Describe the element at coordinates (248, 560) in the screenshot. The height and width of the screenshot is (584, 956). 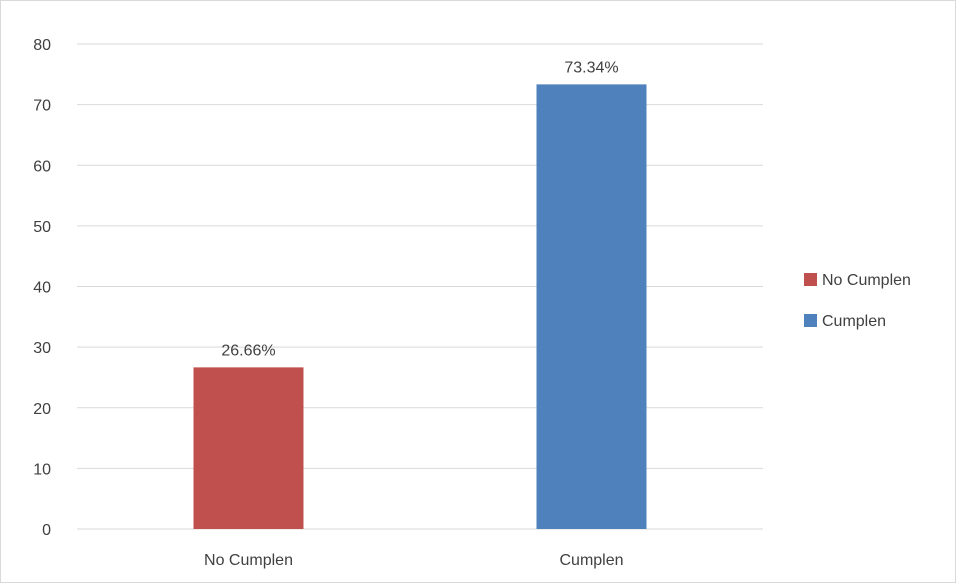
I see `x-tick-label: No Cumplen` at that location.